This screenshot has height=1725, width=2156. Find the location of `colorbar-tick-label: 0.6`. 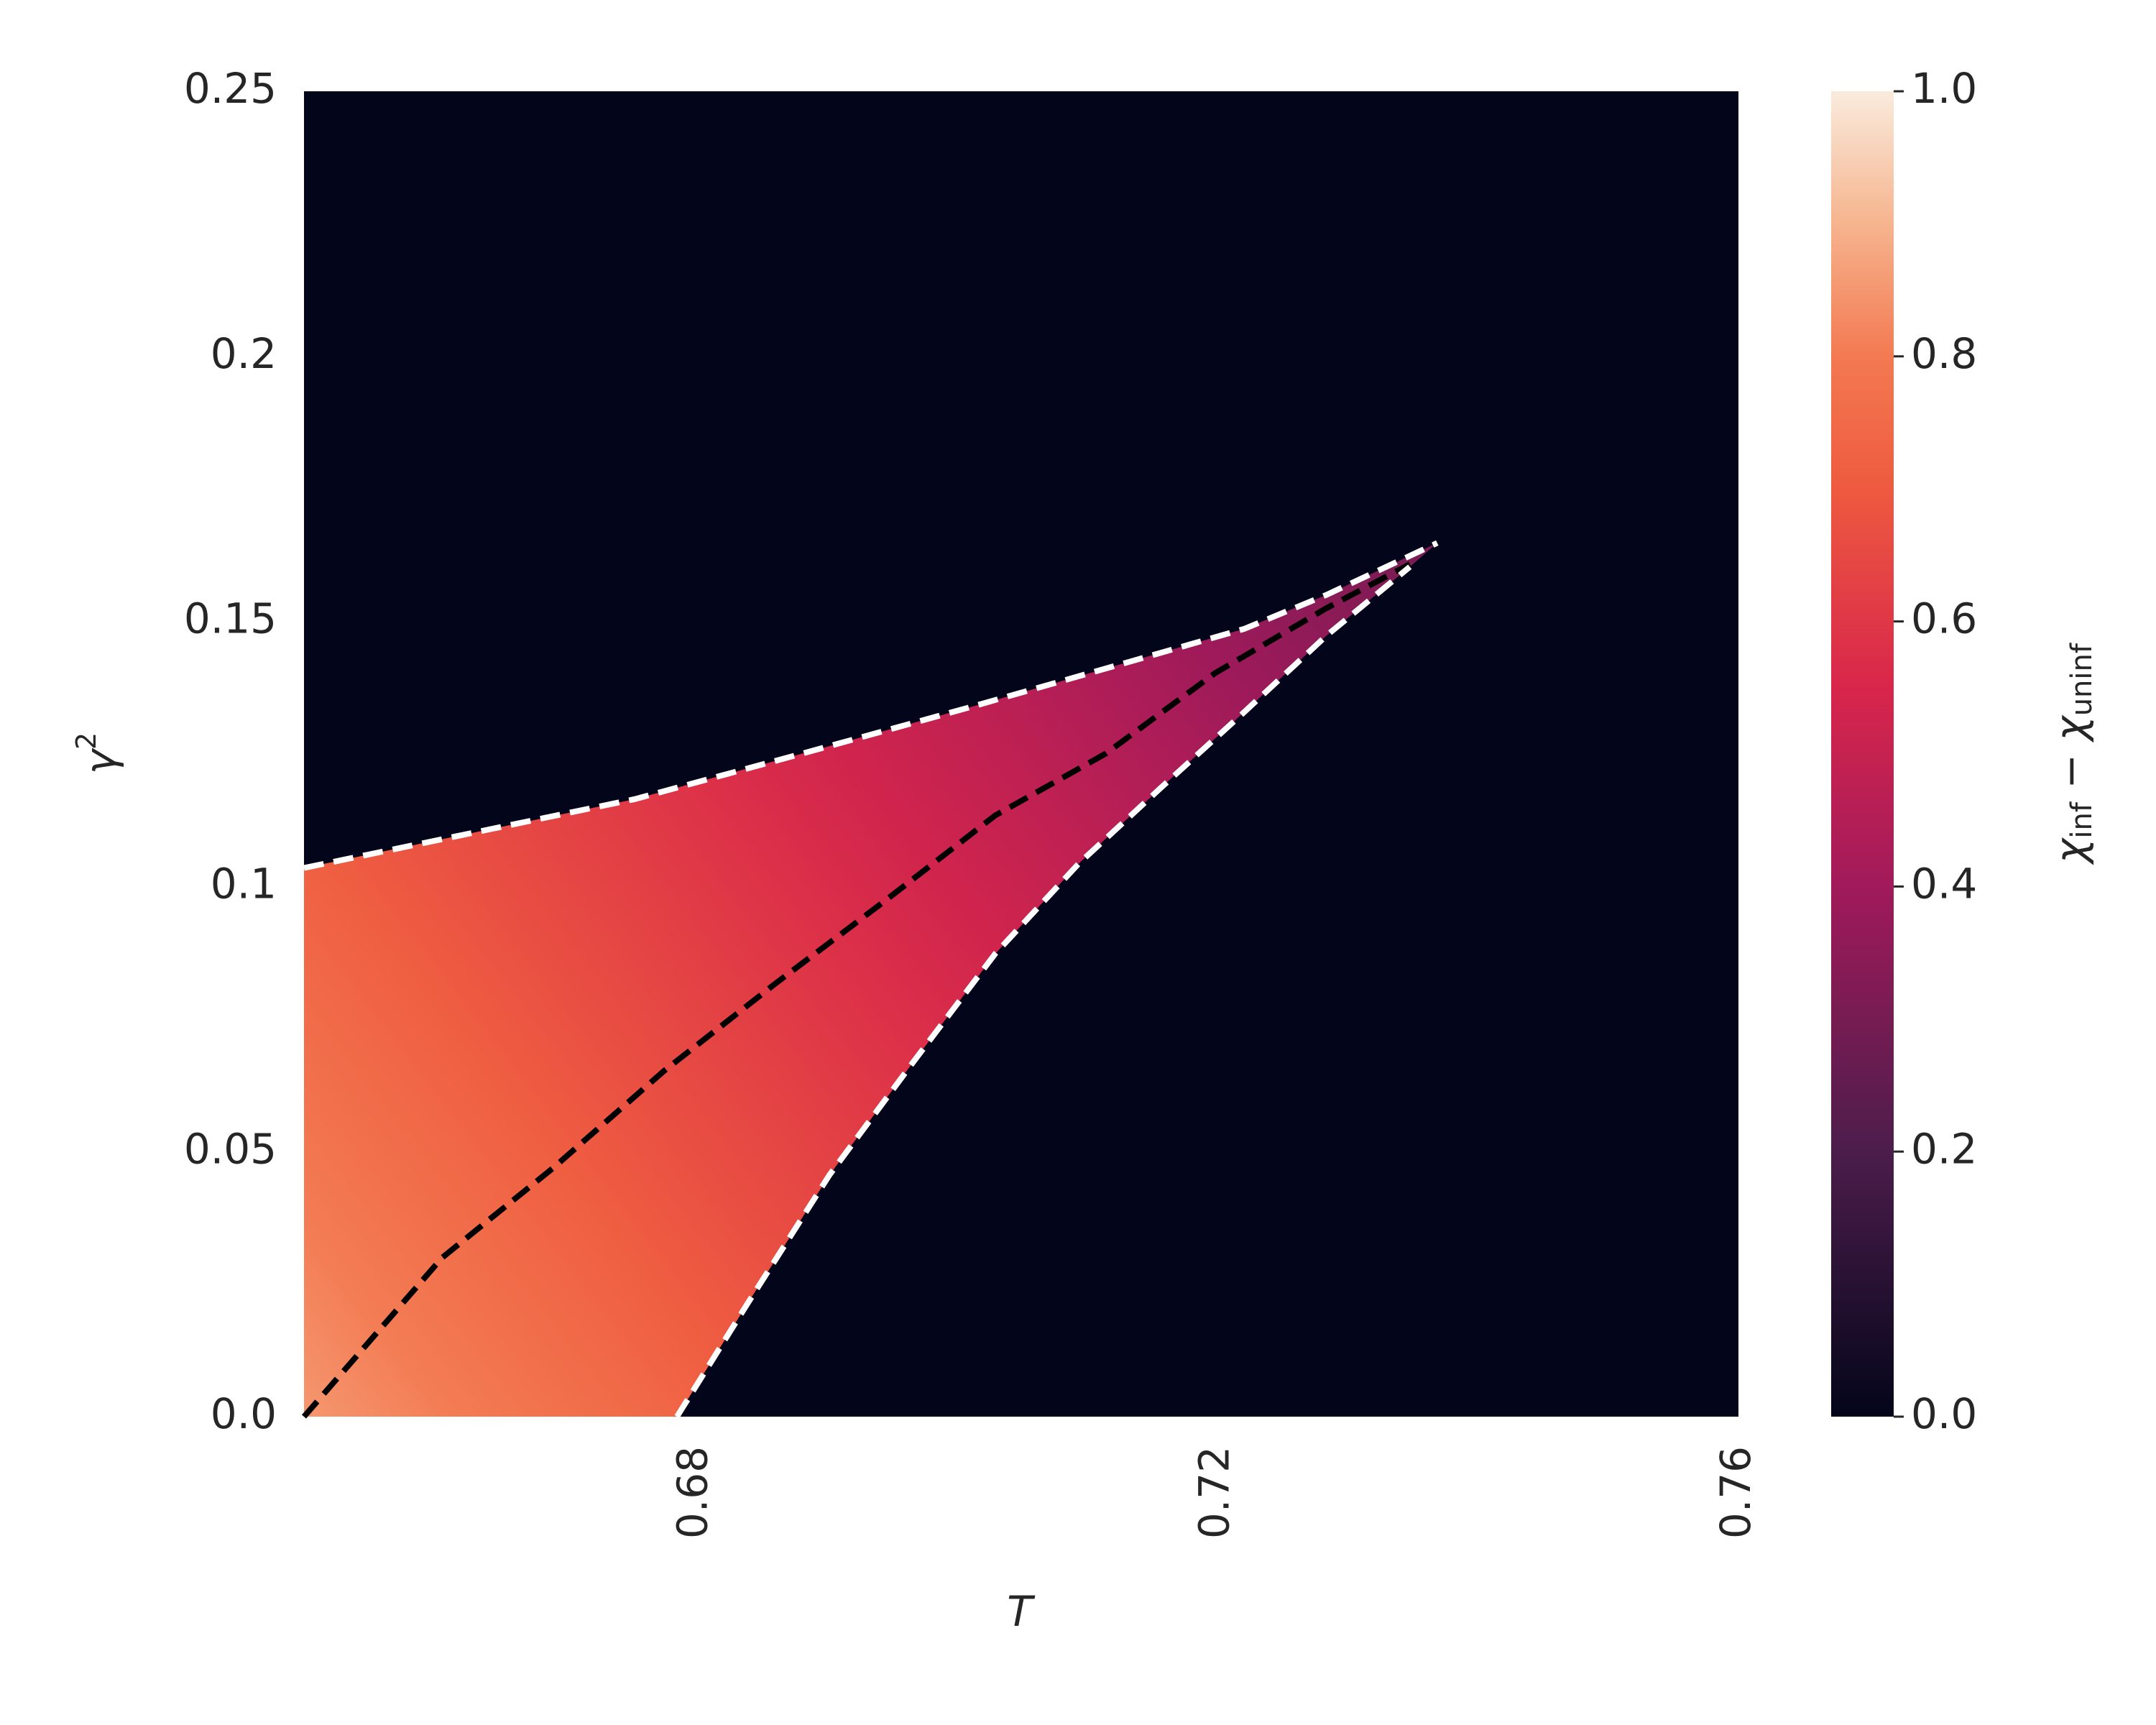

colorbar-tick-label: 0.6 is located at coordinates (1944, 618).